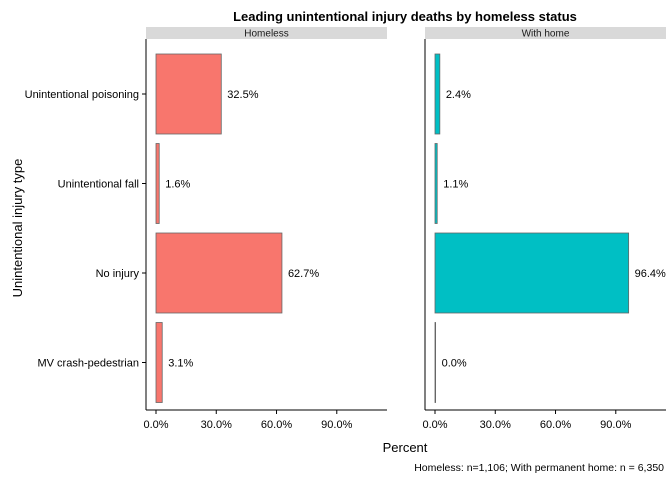 The image size is (672, 480). I want to click on y-category-label: Unintentional fall, so click(98, 185).